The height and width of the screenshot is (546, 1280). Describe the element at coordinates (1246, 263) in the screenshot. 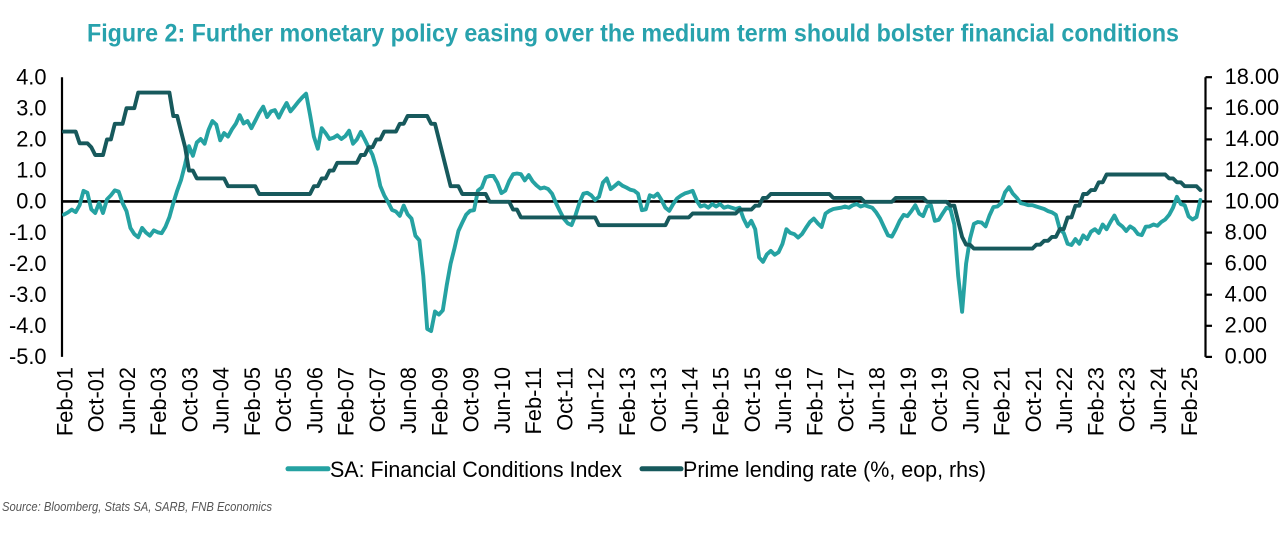

I see `svg-text: 6.00` at that location.